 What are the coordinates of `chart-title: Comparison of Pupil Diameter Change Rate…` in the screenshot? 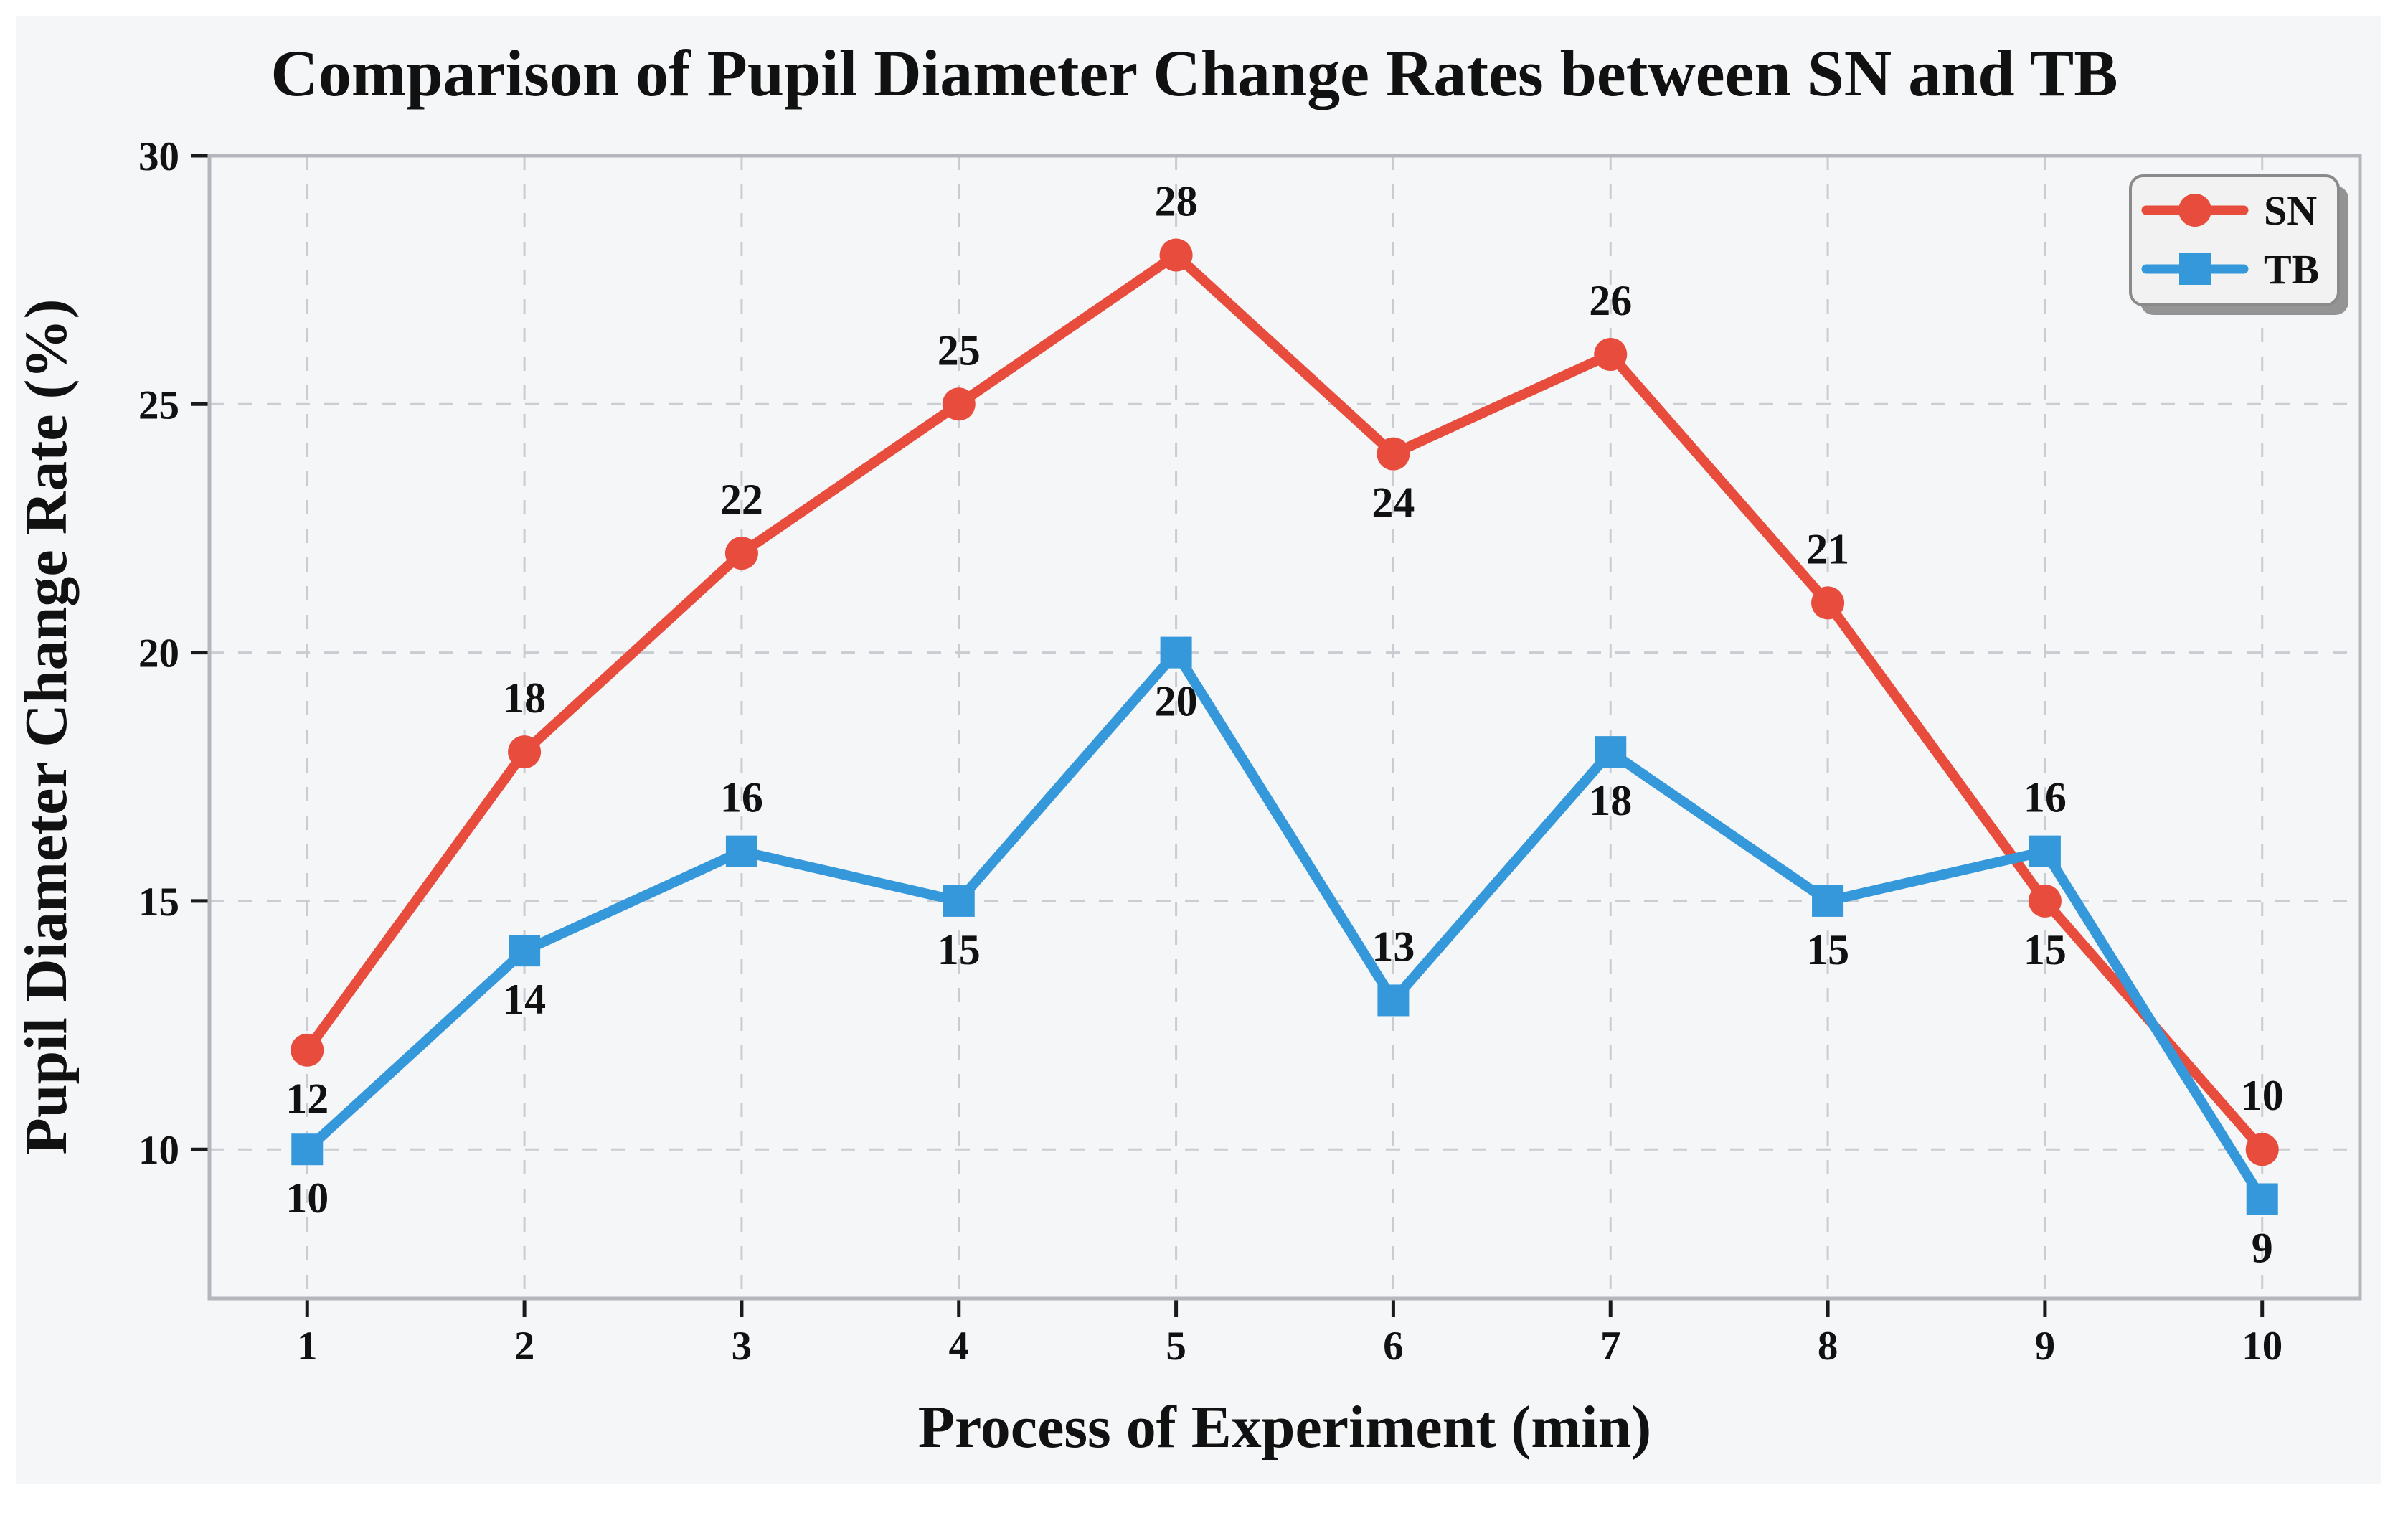 It's located at (1193, 73).